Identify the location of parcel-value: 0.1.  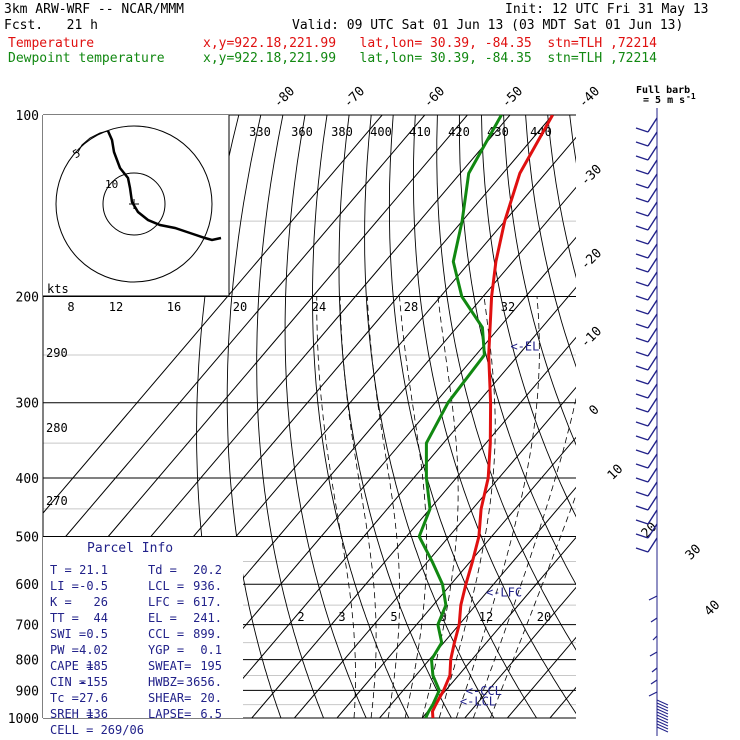
(211, 650).